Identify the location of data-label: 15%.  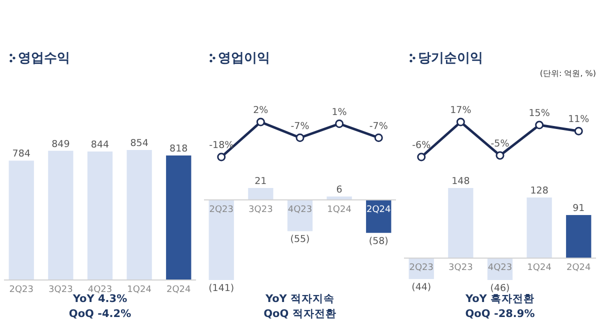
(539, 114).